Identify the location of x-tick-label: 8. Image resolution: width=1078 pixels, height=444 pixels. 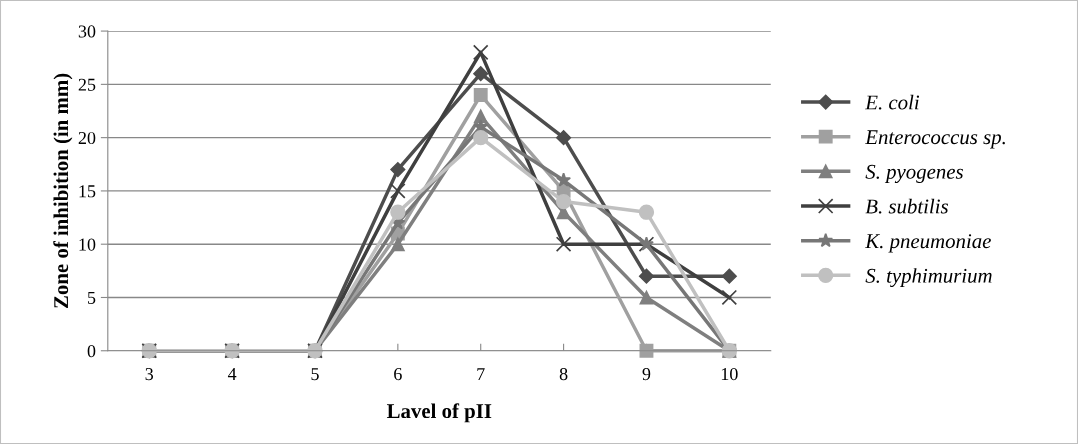
(563, 374).